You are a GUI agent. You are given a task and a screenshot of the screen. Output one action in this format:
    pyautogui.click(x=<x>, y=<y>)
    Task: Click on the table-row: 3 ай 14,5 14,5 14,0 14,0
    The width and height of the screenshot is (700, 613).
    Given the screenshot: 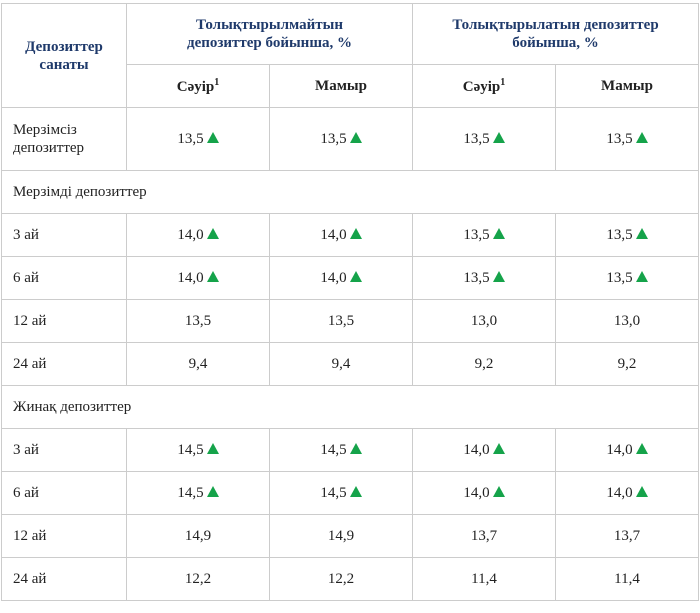 What is the action you would take?
    pyautogui.click(x=350, y=450)
    